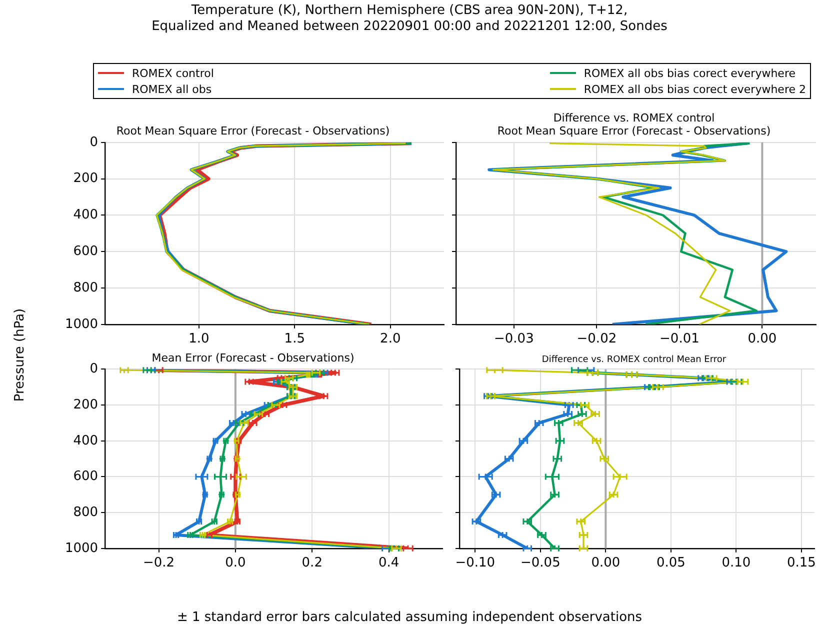 The width and height of the screenshot is (819, 627). I want to click on x-tick-label: 0.0, so click(235, 563).